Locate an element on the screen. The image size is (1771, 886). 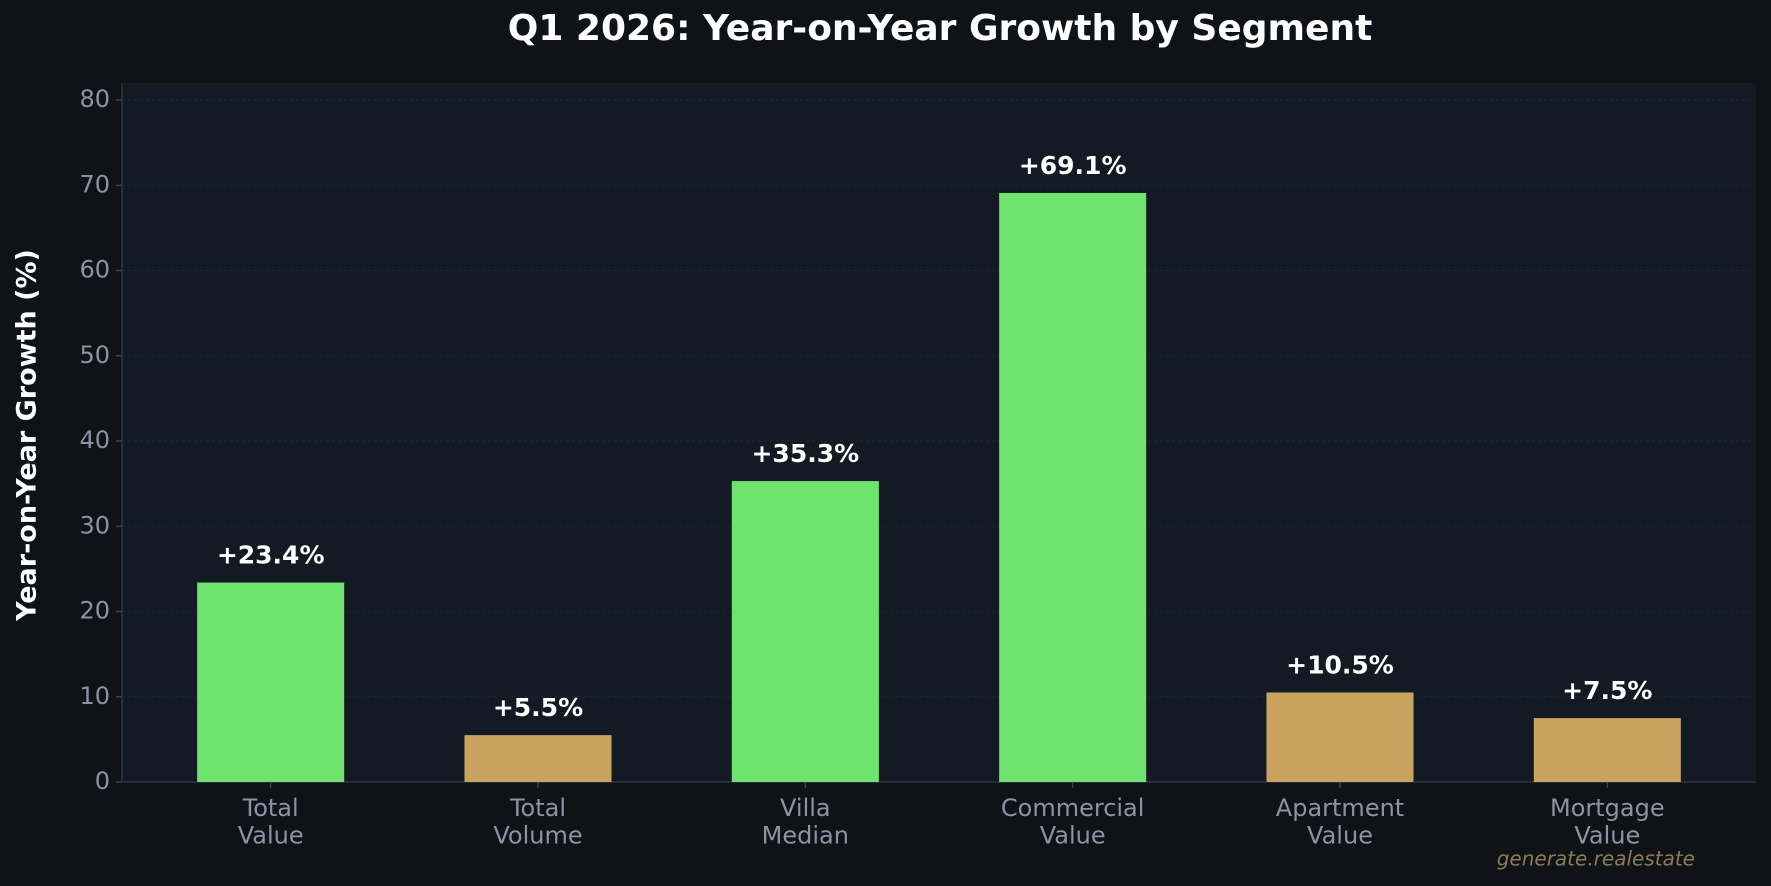
value-label: +69.1% is located at coordinates (1073, 165).